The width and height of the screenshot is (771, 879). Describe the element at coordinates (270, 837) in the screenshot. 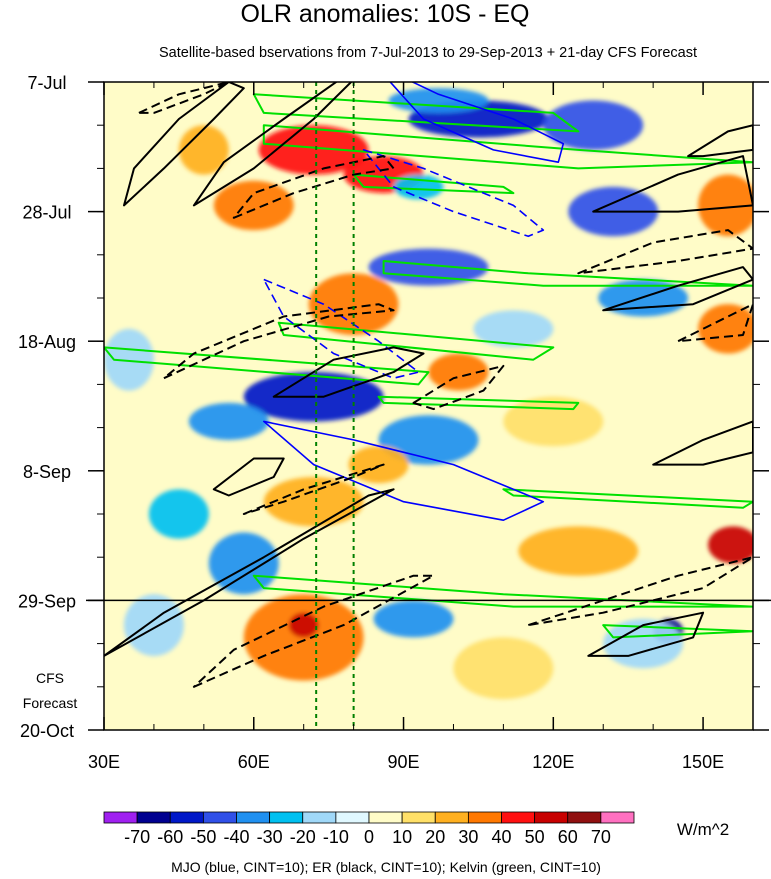

I see `colorbar-label: -30` at that location.